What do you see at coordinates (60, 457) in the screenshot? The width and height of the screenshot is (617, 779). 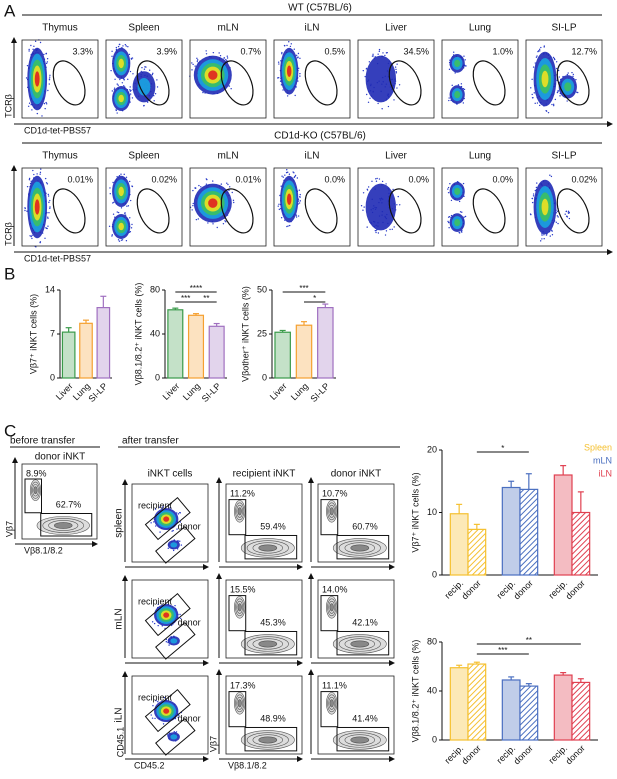 I see `plot-title: donor iNKT` at bounding box center [60, 457].